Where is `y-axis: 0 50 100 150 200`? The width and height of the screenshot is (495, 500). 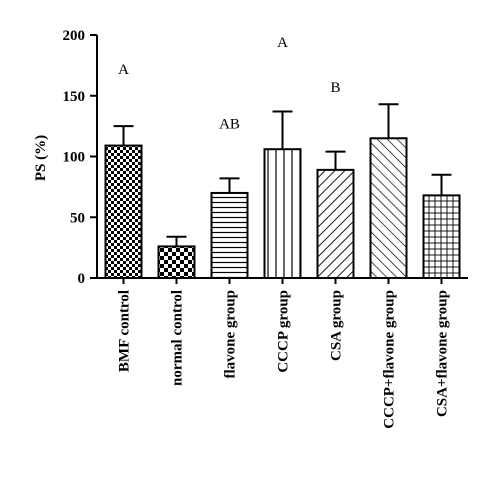
y-axis: 0 50 100 150 200 is located at coordinates (80, 157).